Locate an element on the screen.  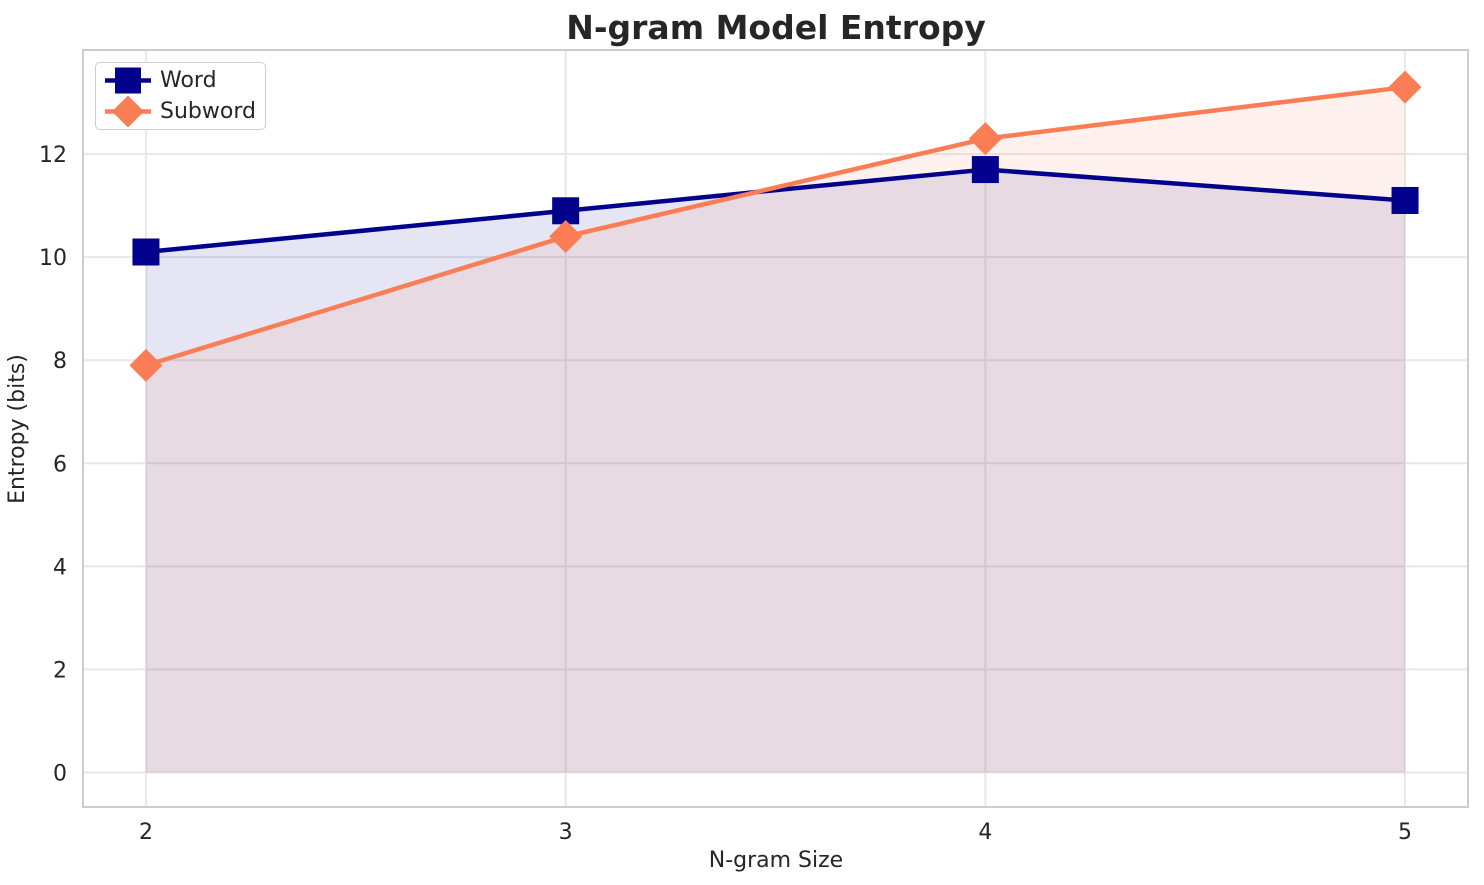
y-tick-label: 6 is located at coordinates (60, 464).